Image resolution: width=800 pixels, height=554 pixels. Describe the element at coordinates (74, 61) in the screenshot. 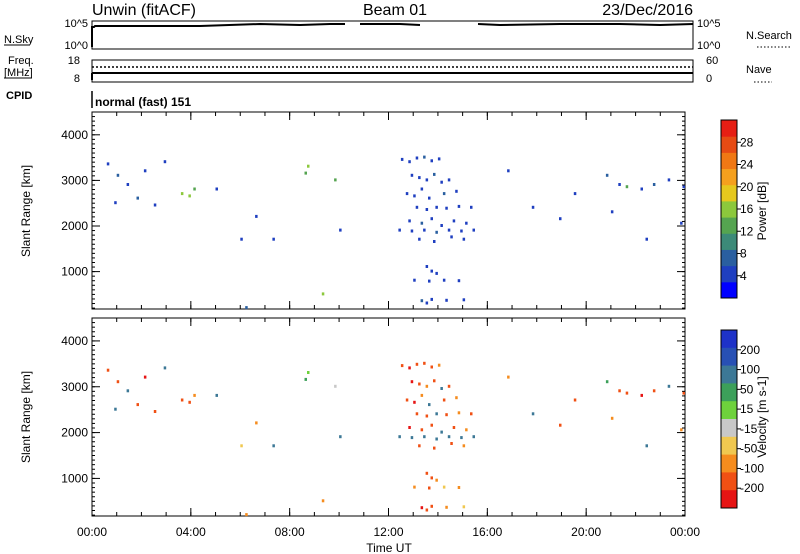

I see `freq-tick-top: 18` at that location.